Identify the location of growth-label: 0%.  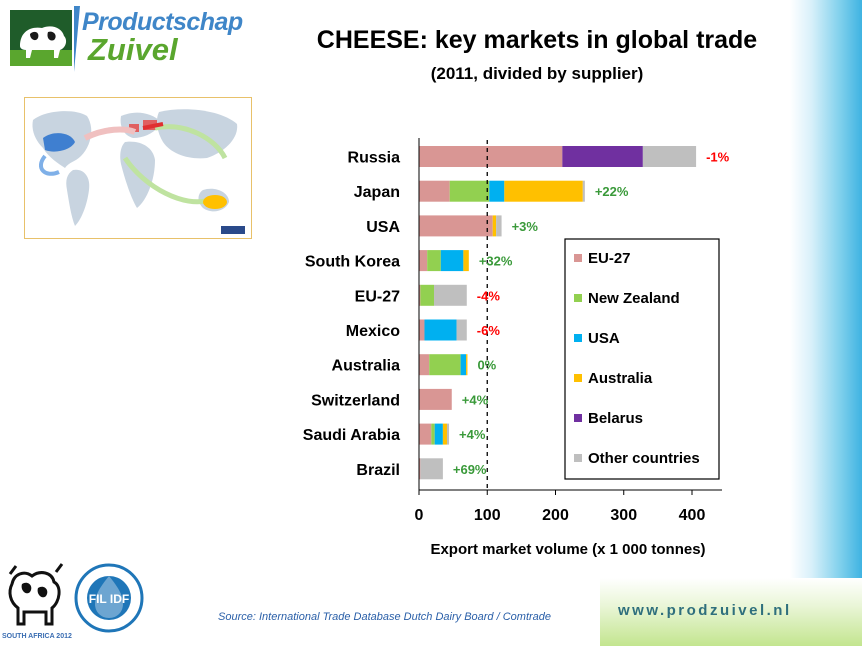
(486, 365).